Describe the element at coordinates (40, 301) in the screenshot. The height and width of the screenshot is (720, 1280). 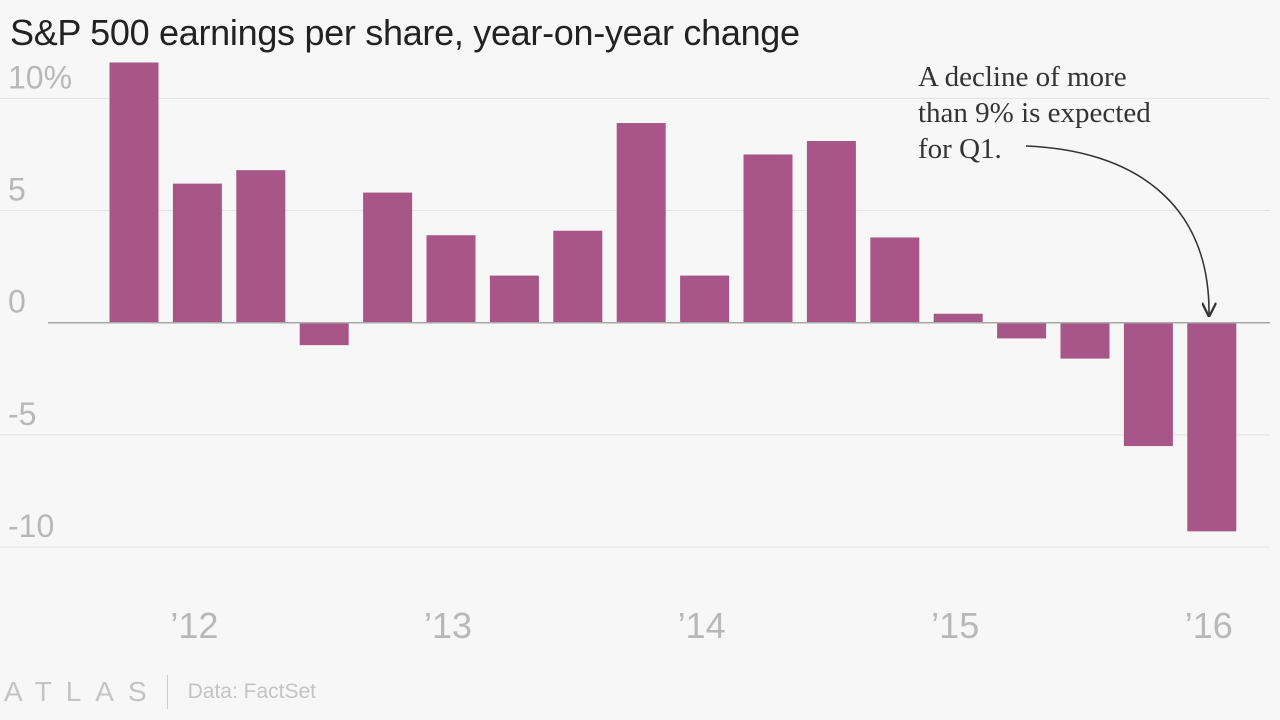
I see `y-axis-ticks: 10% 5 0 -5 -10` at that location.